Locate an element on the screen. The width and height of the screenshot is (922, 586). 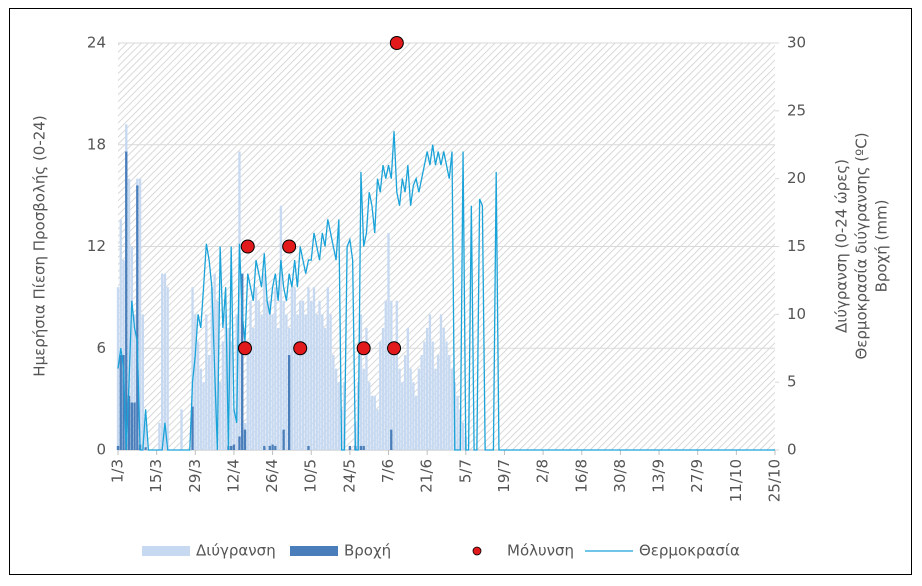
x-tick-label: 12/4 is located at coordinates (233, 476).